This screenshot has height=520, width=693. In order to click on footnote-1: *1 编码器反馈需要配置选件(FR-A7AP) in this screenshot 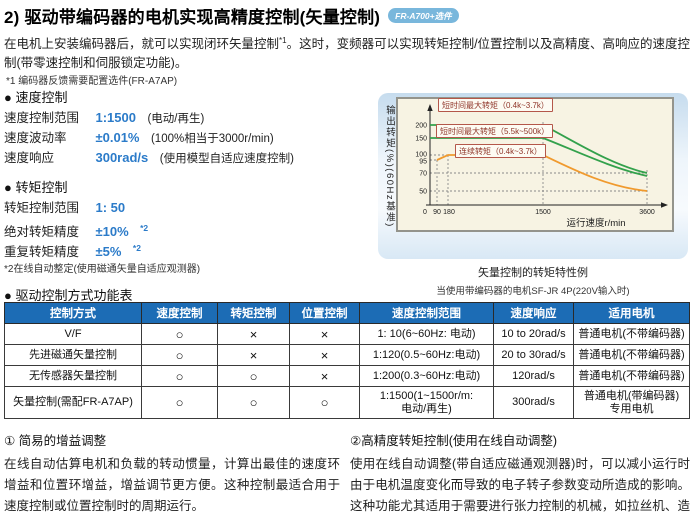, I will do `click(92, 81)`.